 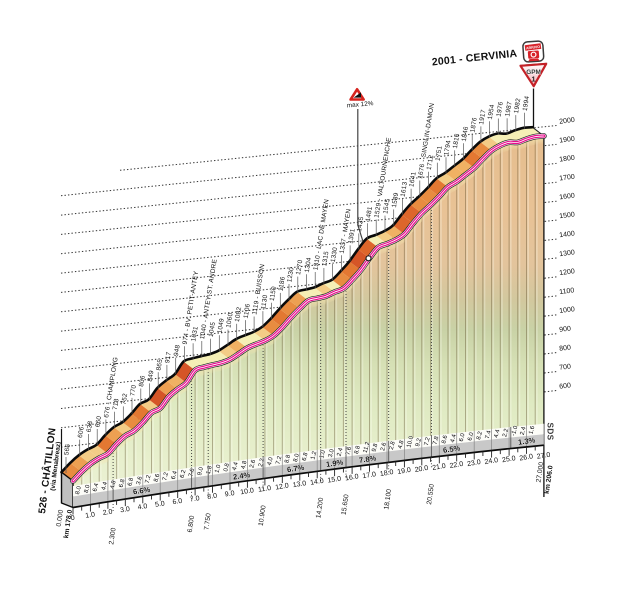 What do you see at coordinates (430, 162) in the screenshot?
I see `svg-text: 1712` at bounding box center [430, 162].